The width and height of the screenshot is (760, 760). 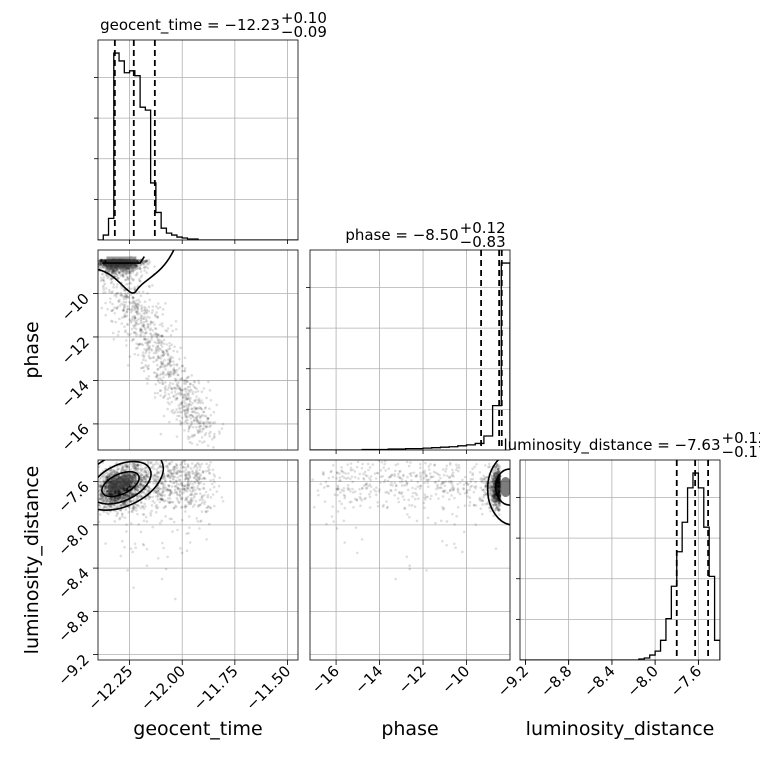 I want to click on histogram-phase, so click(x=410, y=356).